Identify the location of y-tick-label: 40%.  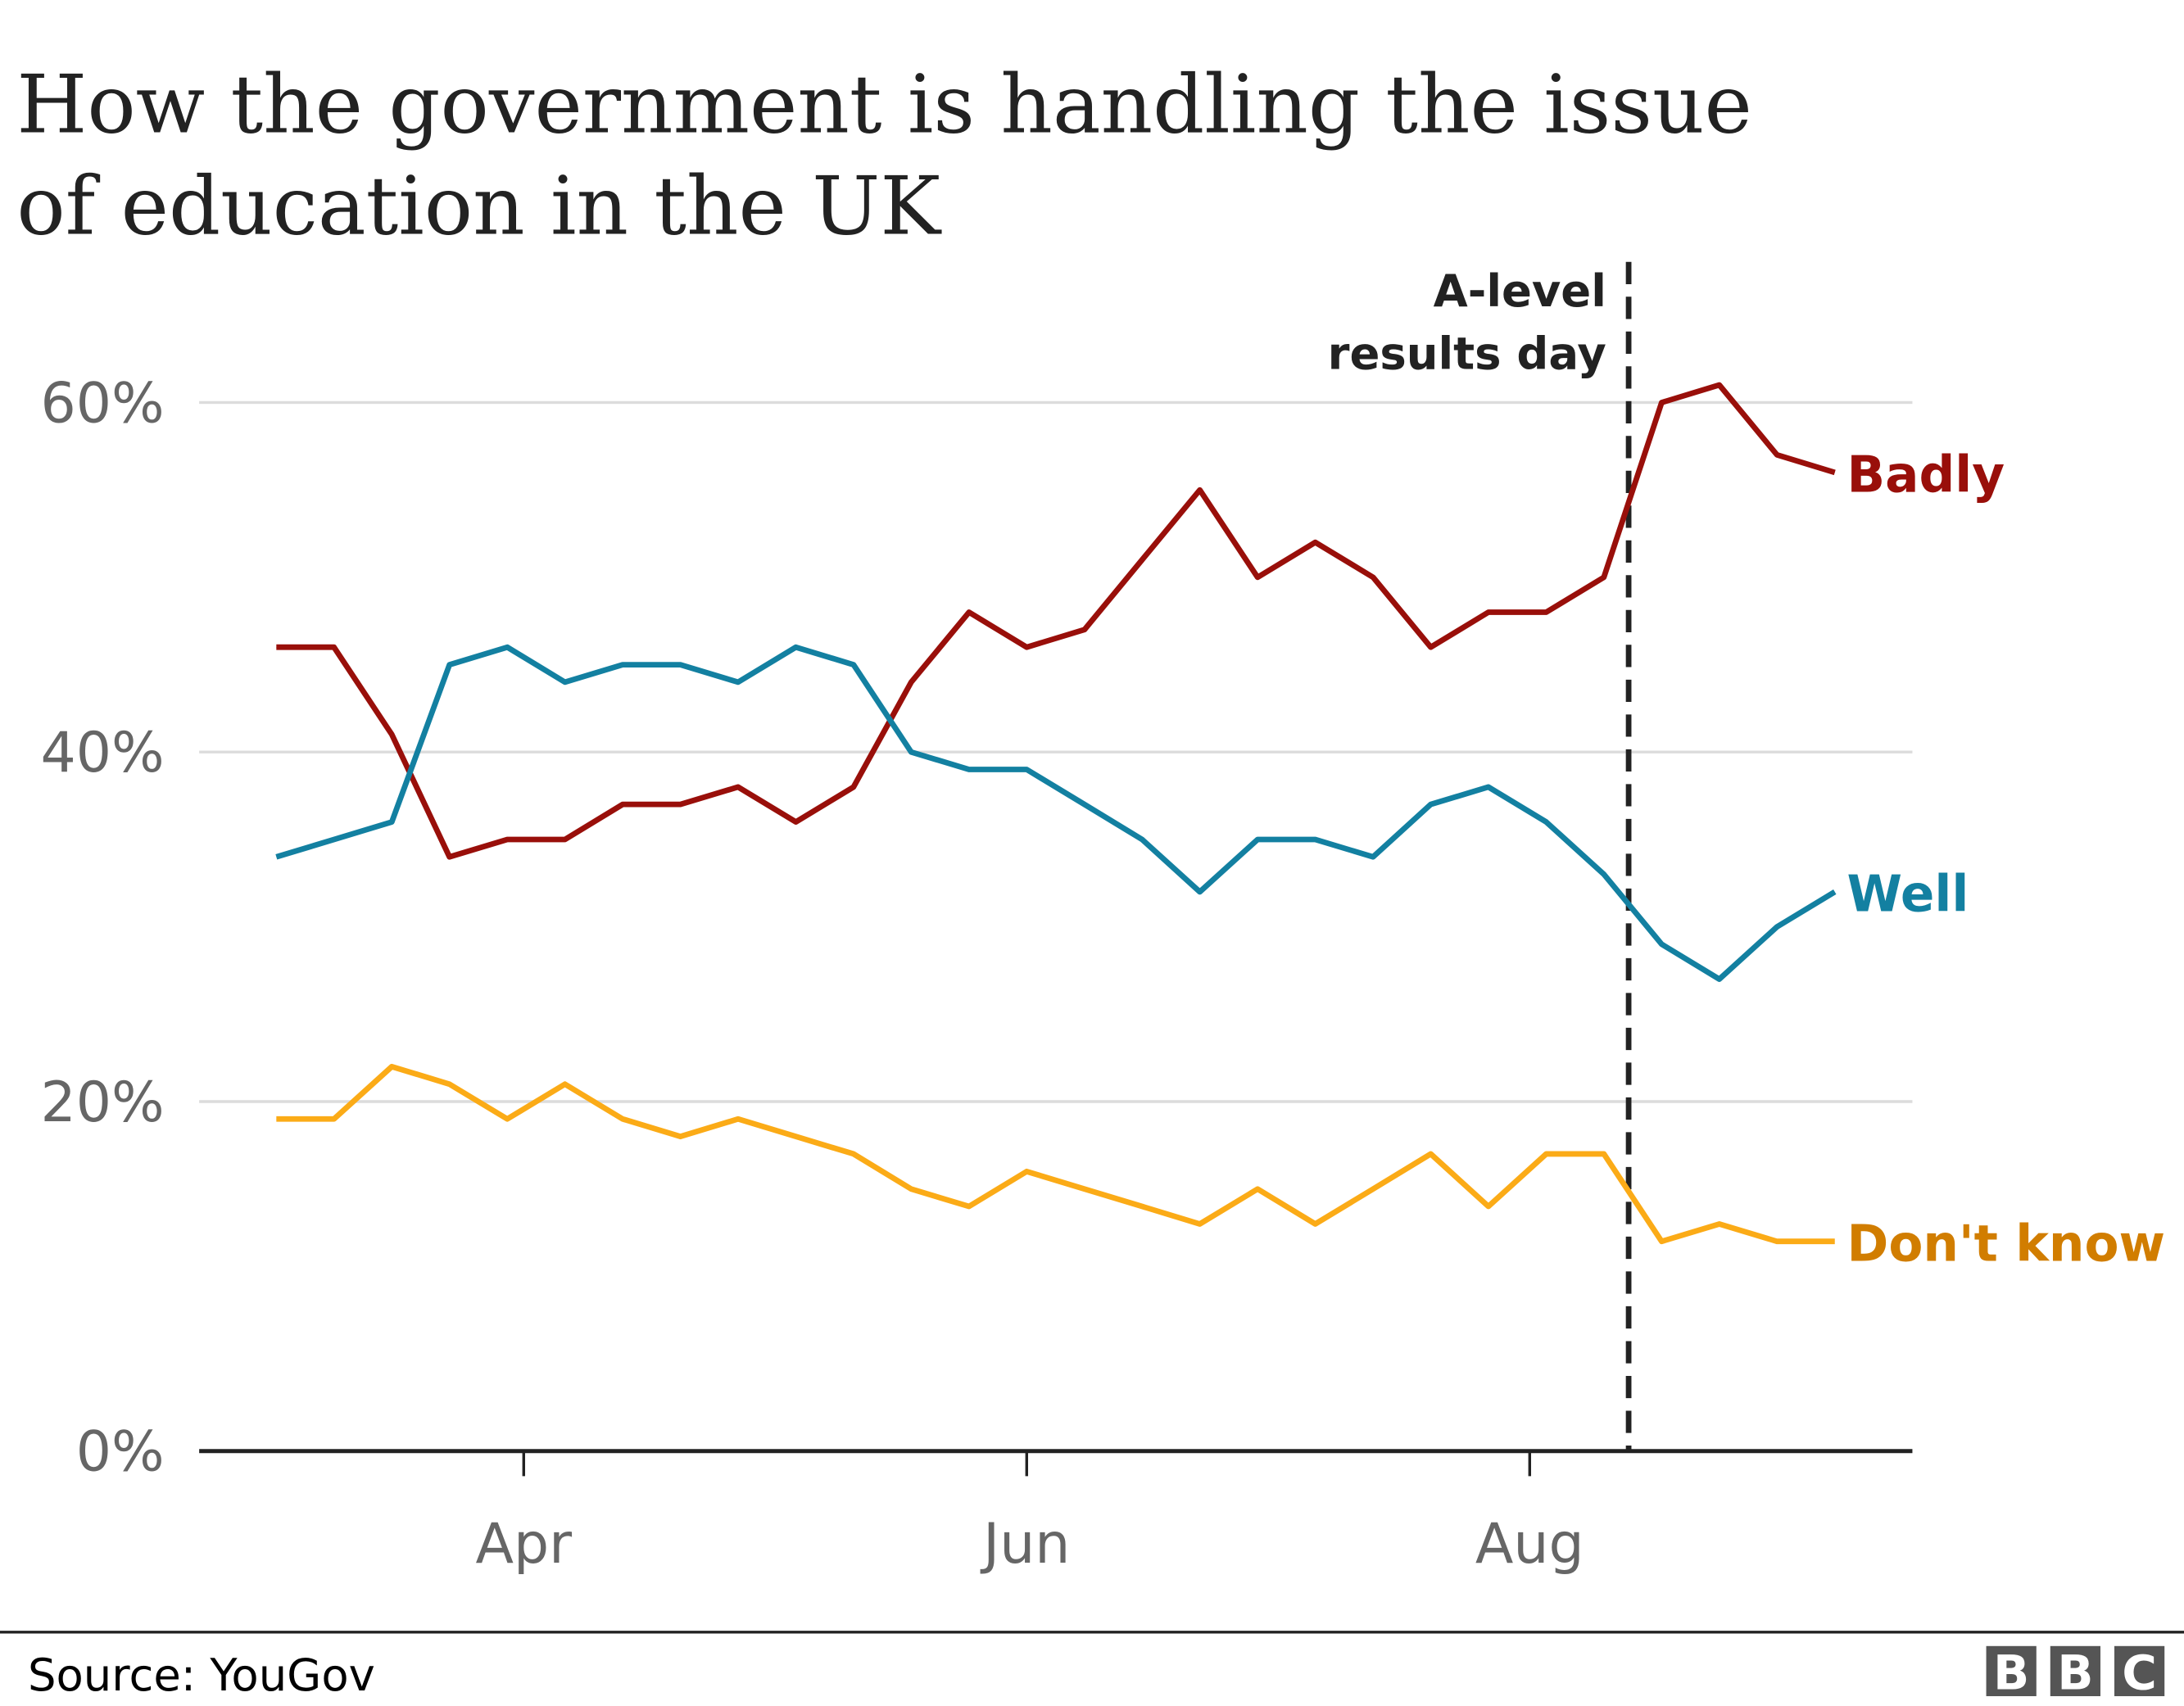
(102, 753).